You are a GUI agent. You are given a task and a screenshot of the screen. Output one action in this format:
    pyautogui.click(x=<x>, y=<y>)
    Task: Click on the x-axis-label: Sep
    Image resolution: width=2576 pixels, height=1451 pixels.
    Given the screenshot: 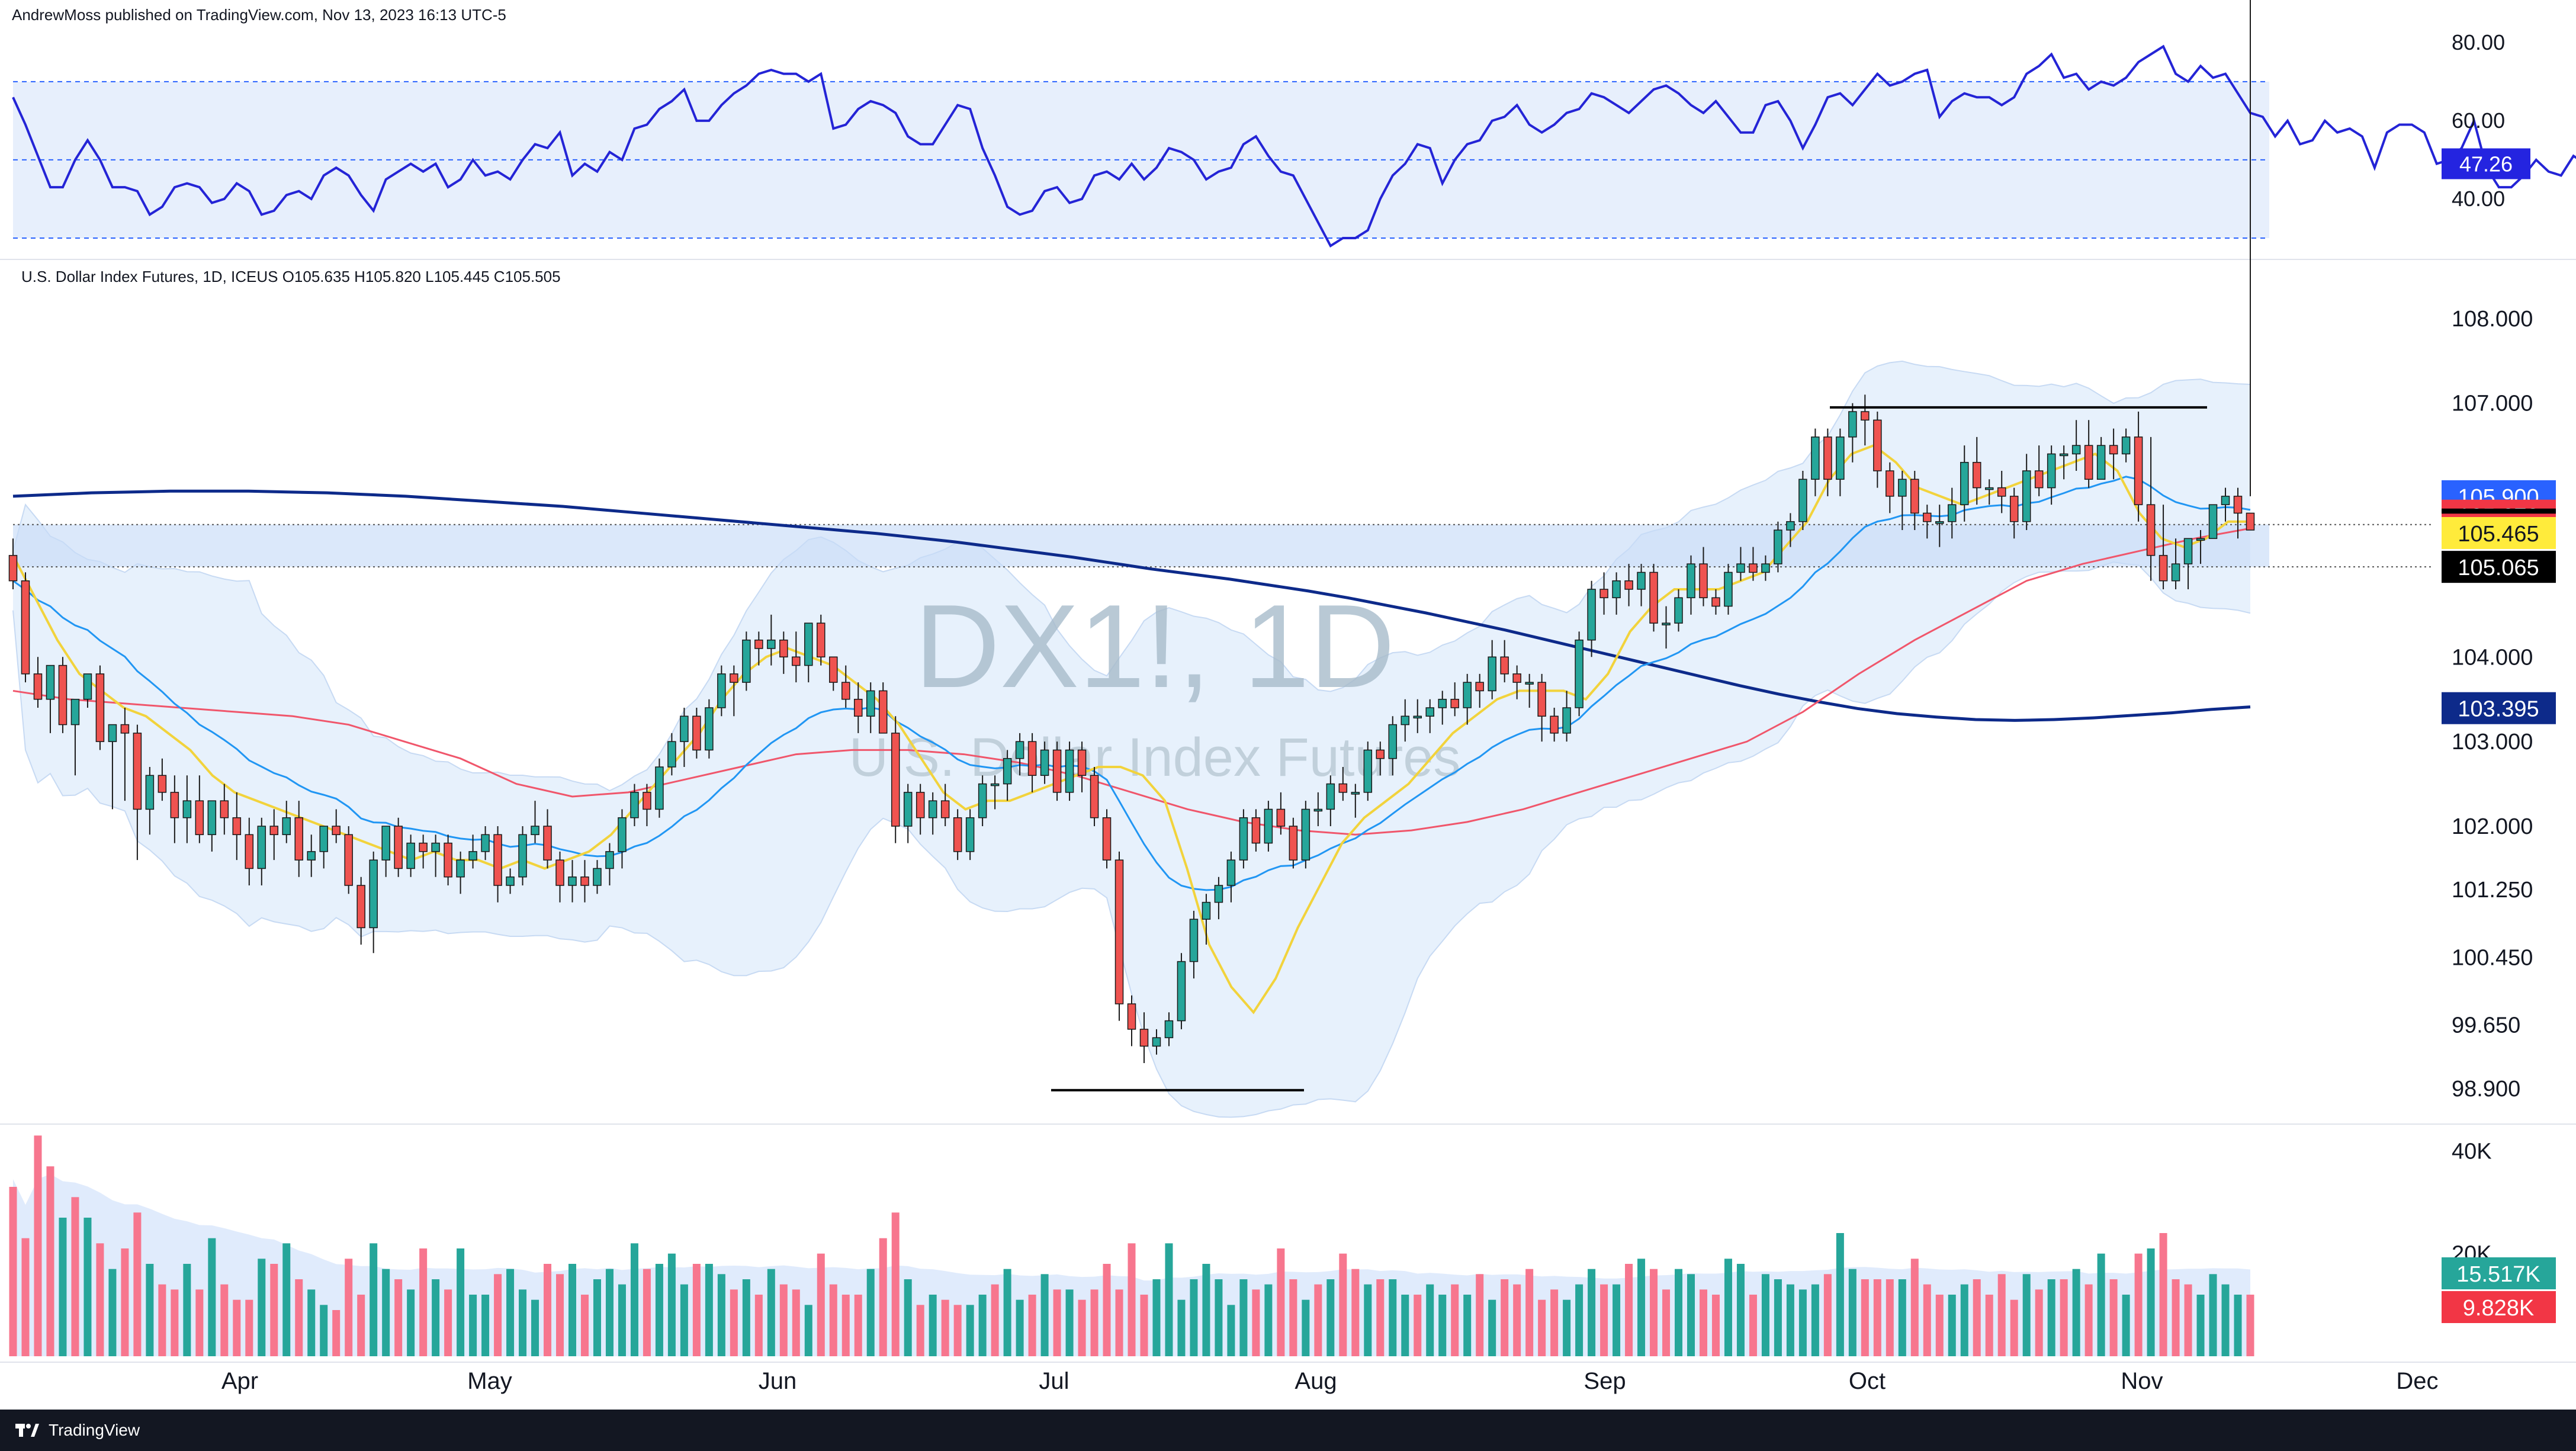 What is the action you would take?
    pyautogui.click(x=1604, y=1381)
    